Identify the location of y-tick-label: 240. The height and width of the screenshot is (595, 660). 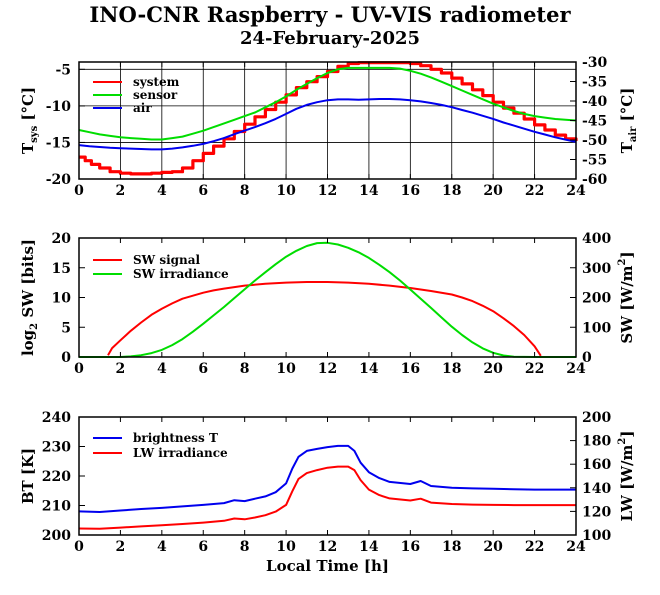
(56, 418).